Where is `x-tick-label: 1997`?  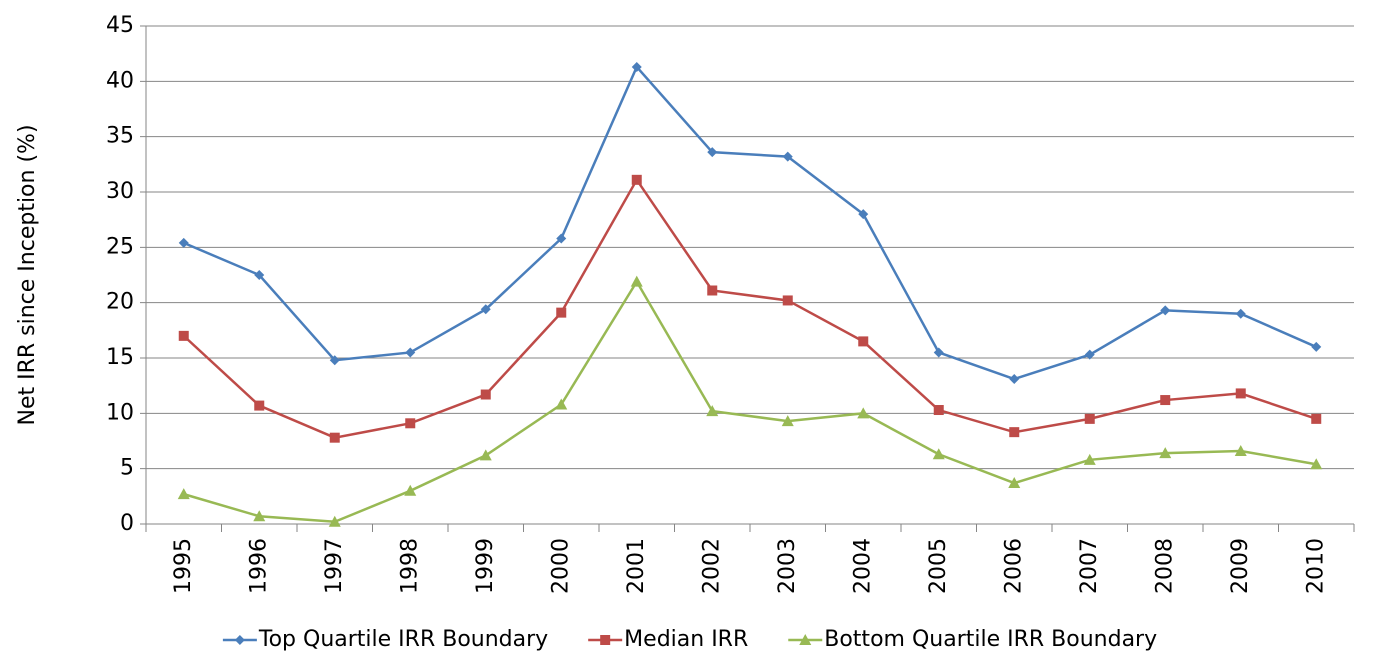 x-tick-label: 1997 is located at coordinates (334, 566).